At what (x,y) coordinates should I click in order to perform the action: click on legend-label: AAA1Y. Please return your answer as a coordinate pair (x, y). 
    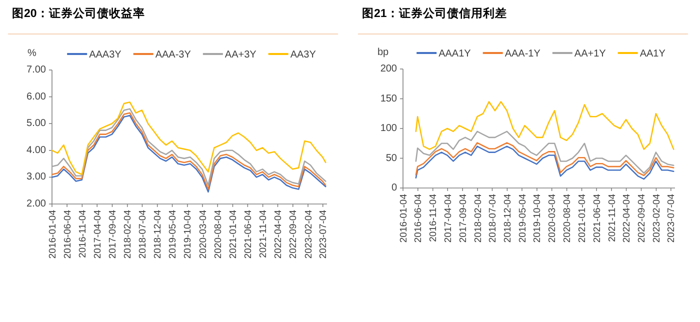
    Looking at the image, I should click on (455, 54).